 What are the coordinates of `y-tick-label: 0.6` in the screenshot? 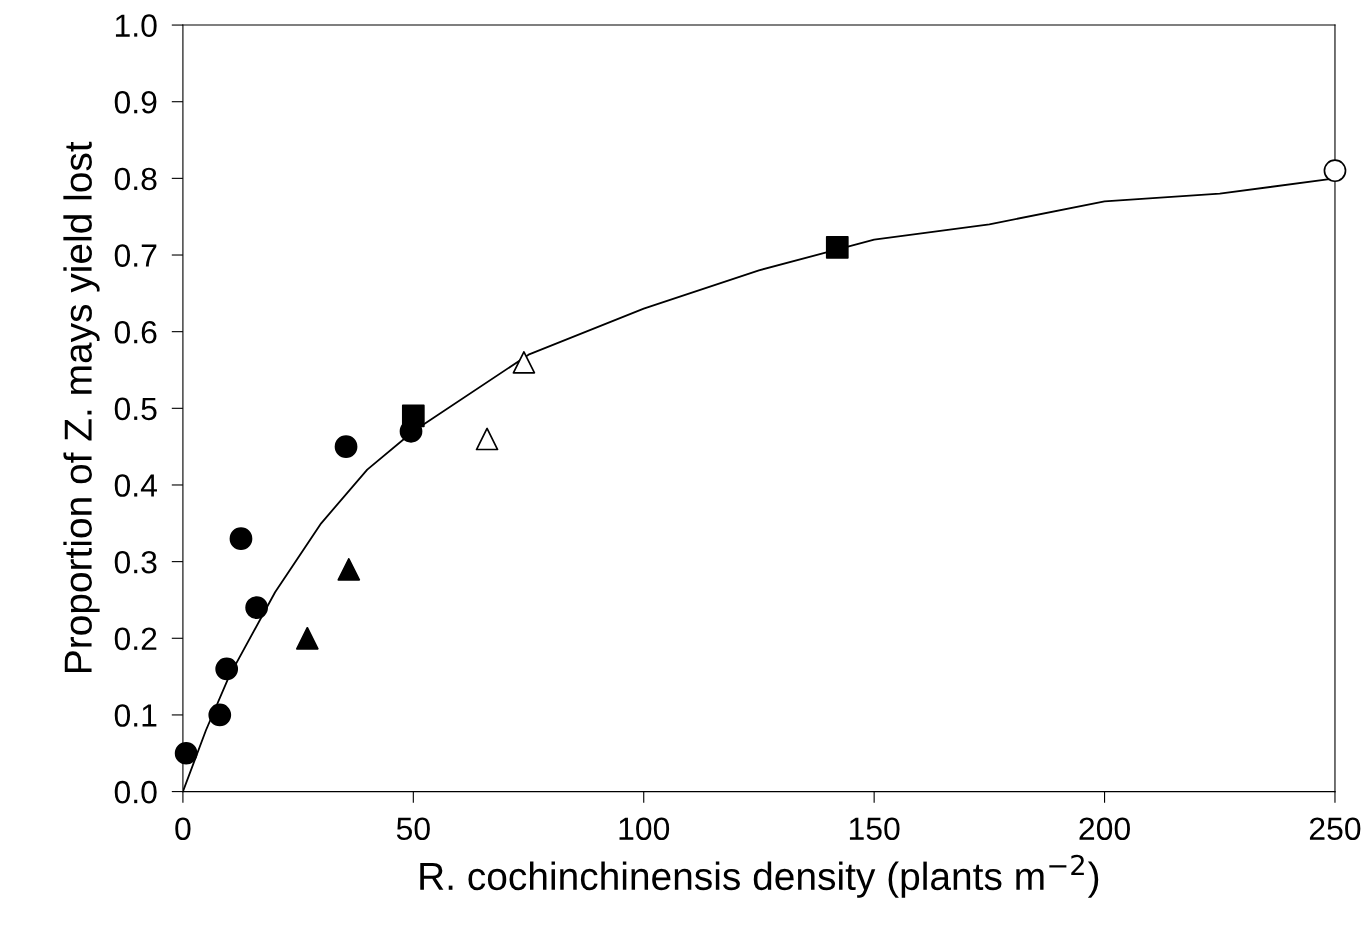 It's located at (135, 332).